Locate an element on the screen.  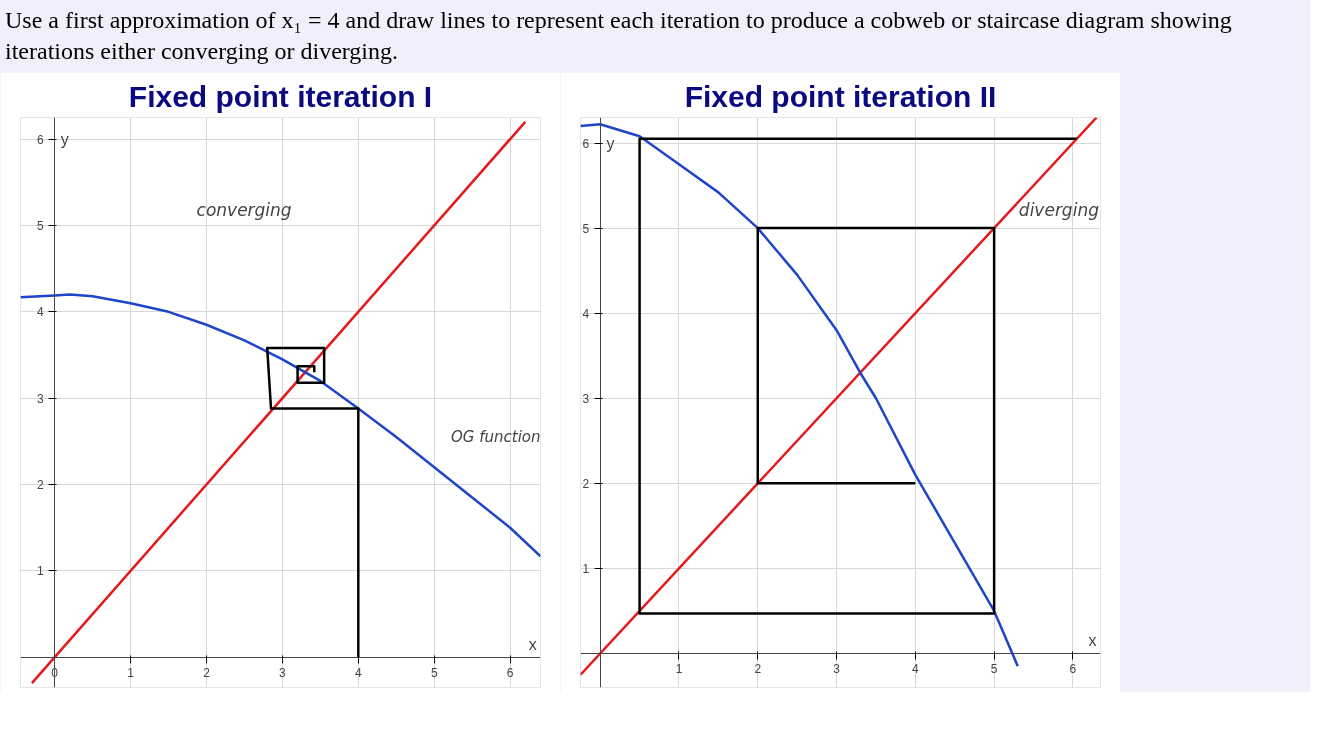
line-series is located at coordinates (280, 425).